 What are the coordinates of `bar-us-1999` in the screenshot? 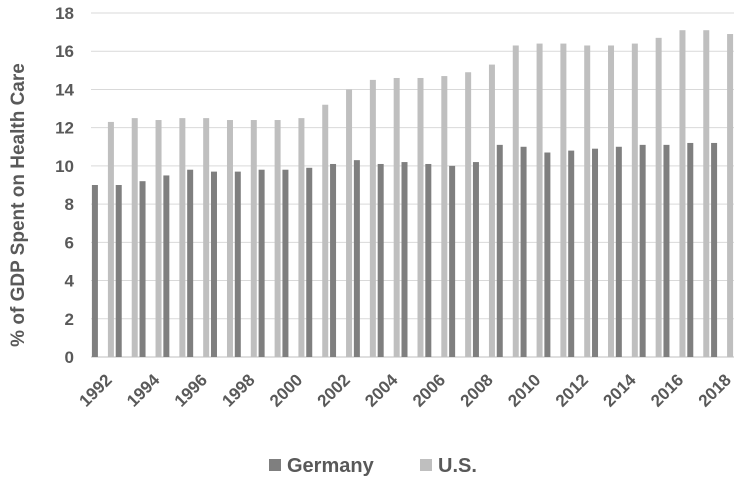 It's located at (277, 239).